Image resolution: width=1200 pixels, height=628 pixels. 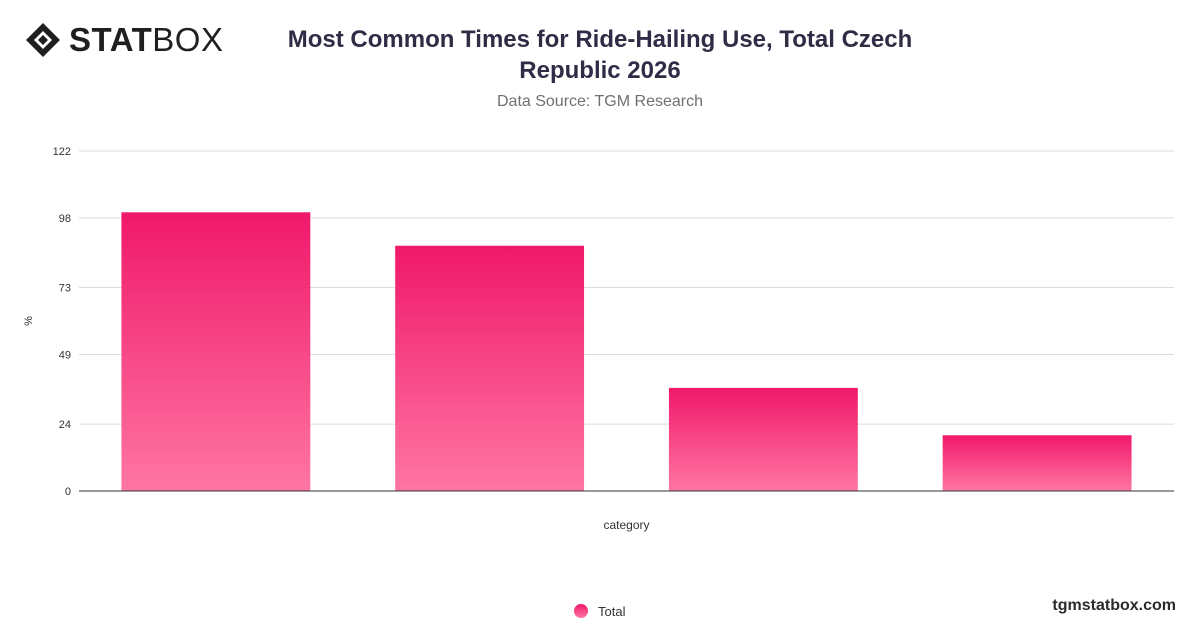 What do you see at coordinates (599, 101) in the screenshot?
I see `chart-subtitle: Data Source: TGM Research` at bounding box center [599, 101].